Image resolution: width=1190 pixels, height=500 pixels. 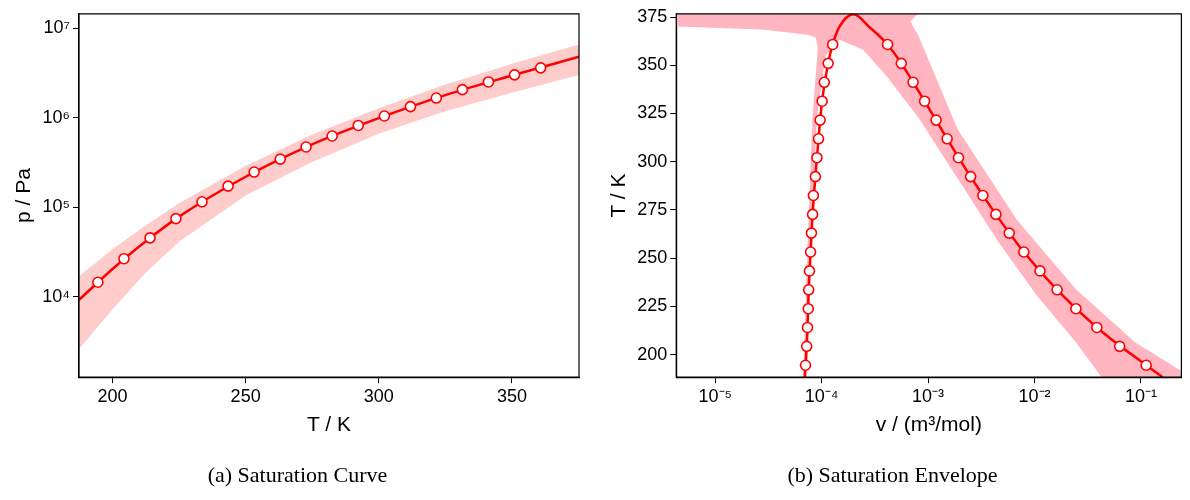 I want to click on y-tick-label: 375, so click(x=652, y=16).